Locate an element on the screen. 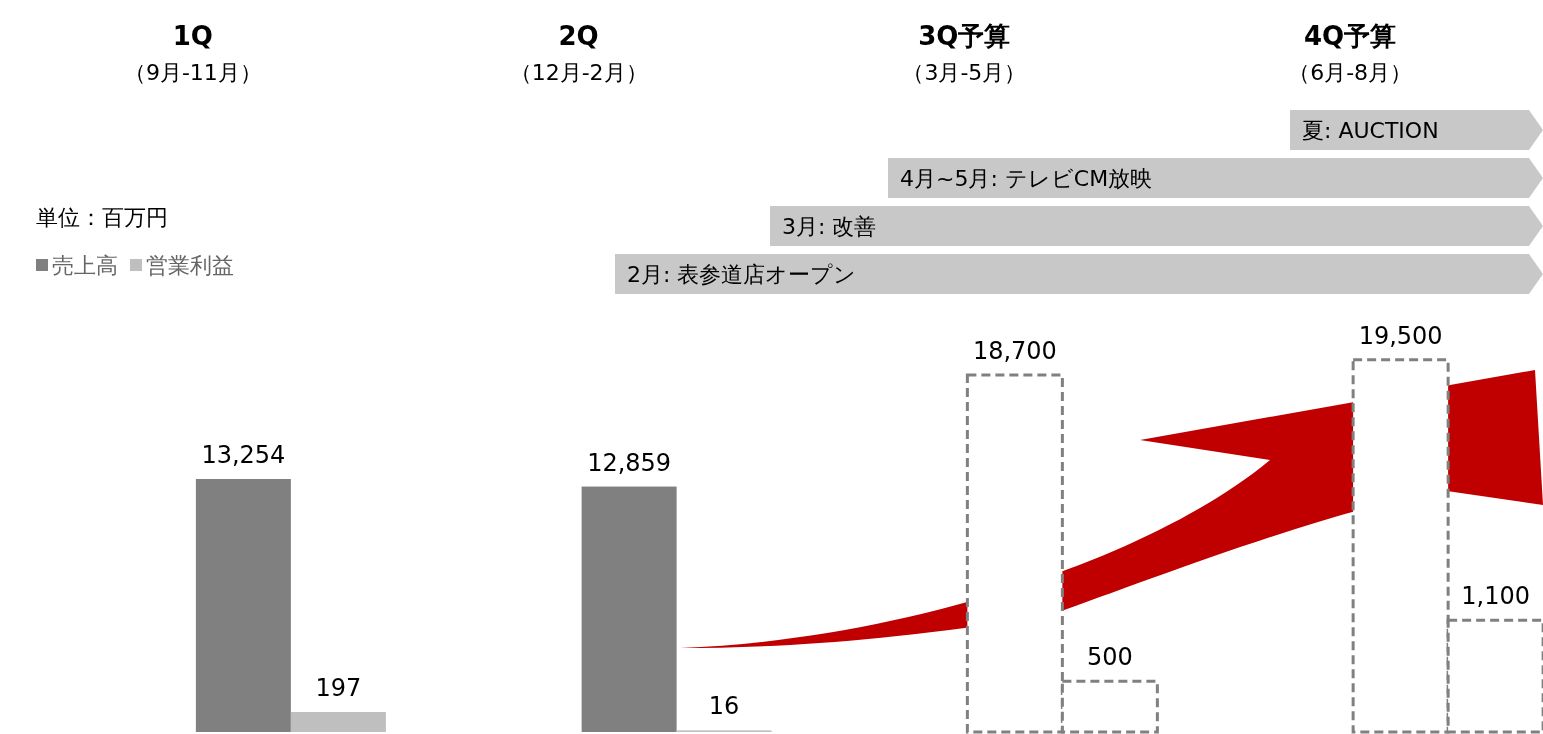  data-label: 13,254 is located at coordinates (243, 455).